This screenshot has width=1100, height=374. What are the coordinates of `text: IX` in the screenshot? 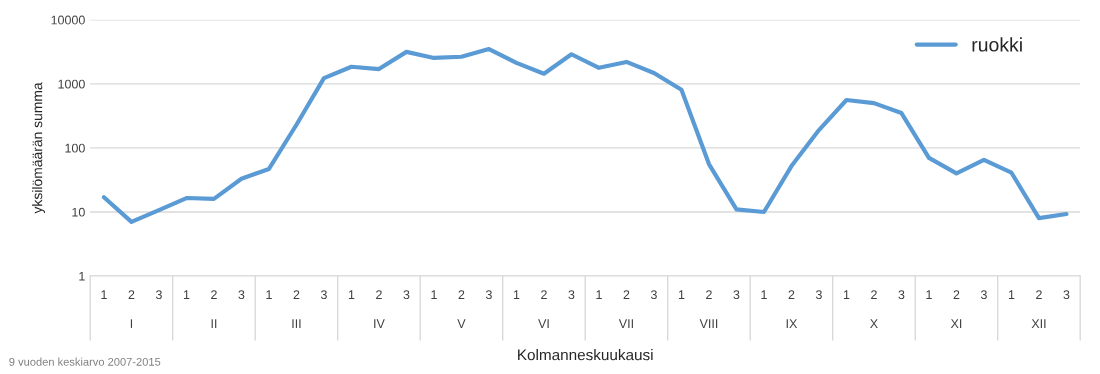 It's located at (792, 323).